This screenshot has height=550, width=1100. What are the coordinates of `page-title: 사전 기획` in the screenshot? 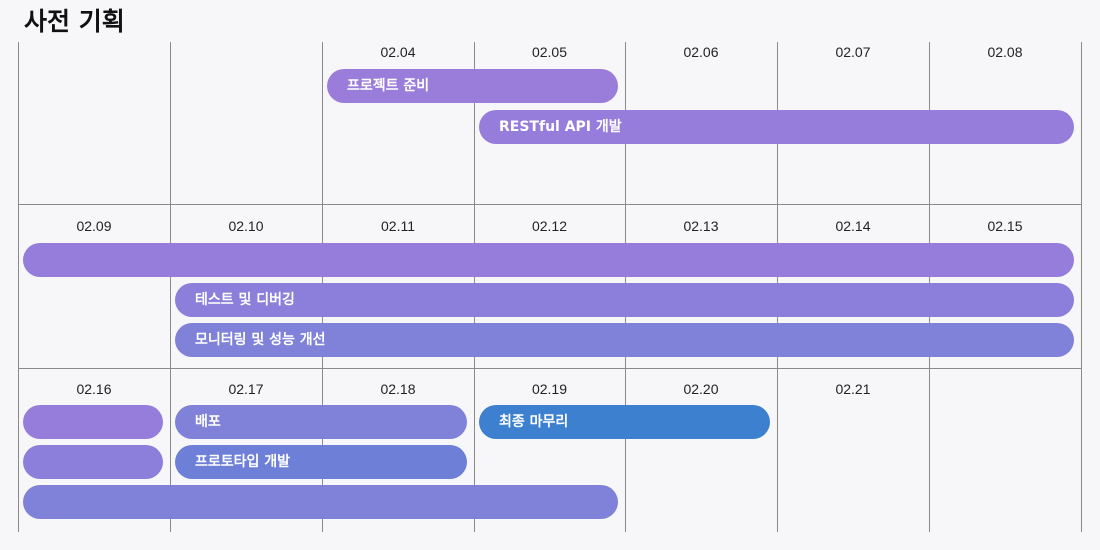 It's located at (74, 21).